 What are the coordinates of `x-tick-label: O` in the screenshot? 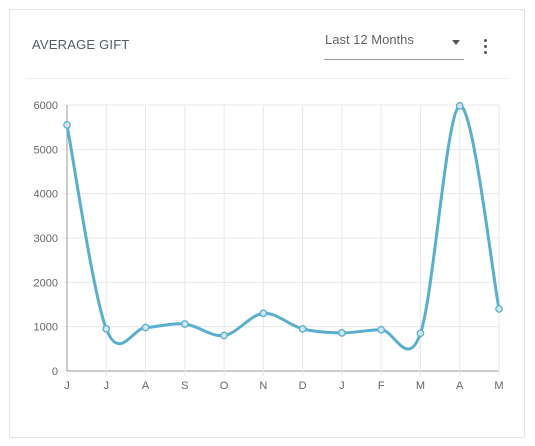 It's located at (224, 386).